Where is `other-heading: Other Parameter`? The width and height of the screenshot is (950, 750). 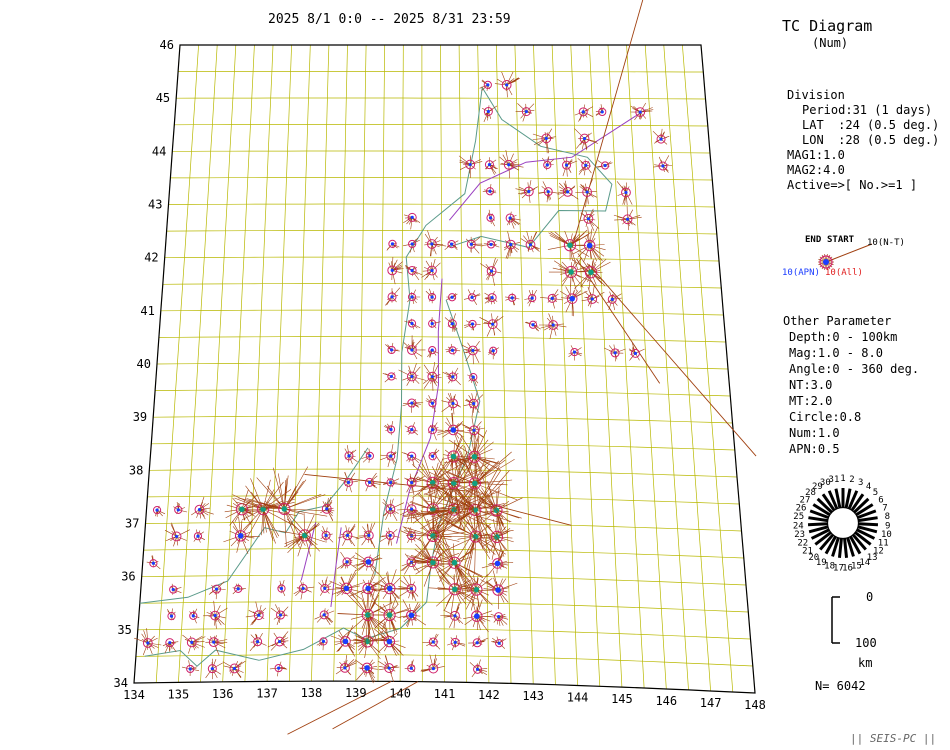 other-heading: Other Parameter is located at coordinates (837, 321).